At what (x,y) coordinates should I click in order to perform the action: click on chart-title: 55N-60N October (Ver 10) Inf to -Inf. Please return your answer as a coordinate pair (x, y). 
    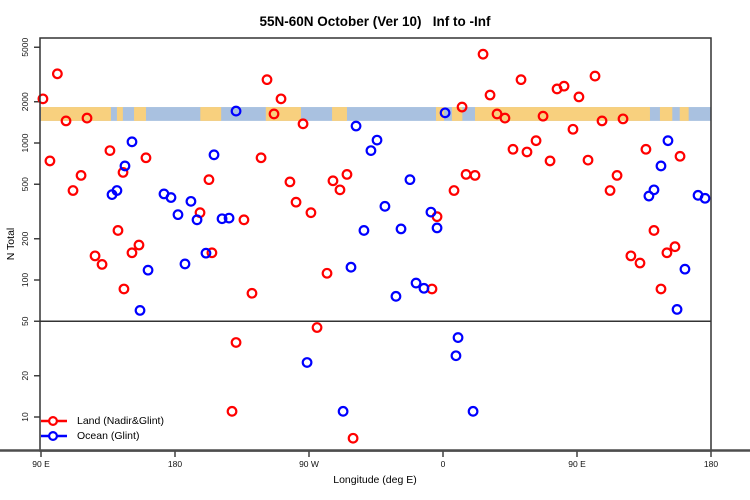
    Looking at the image, I should click on (375, 21).